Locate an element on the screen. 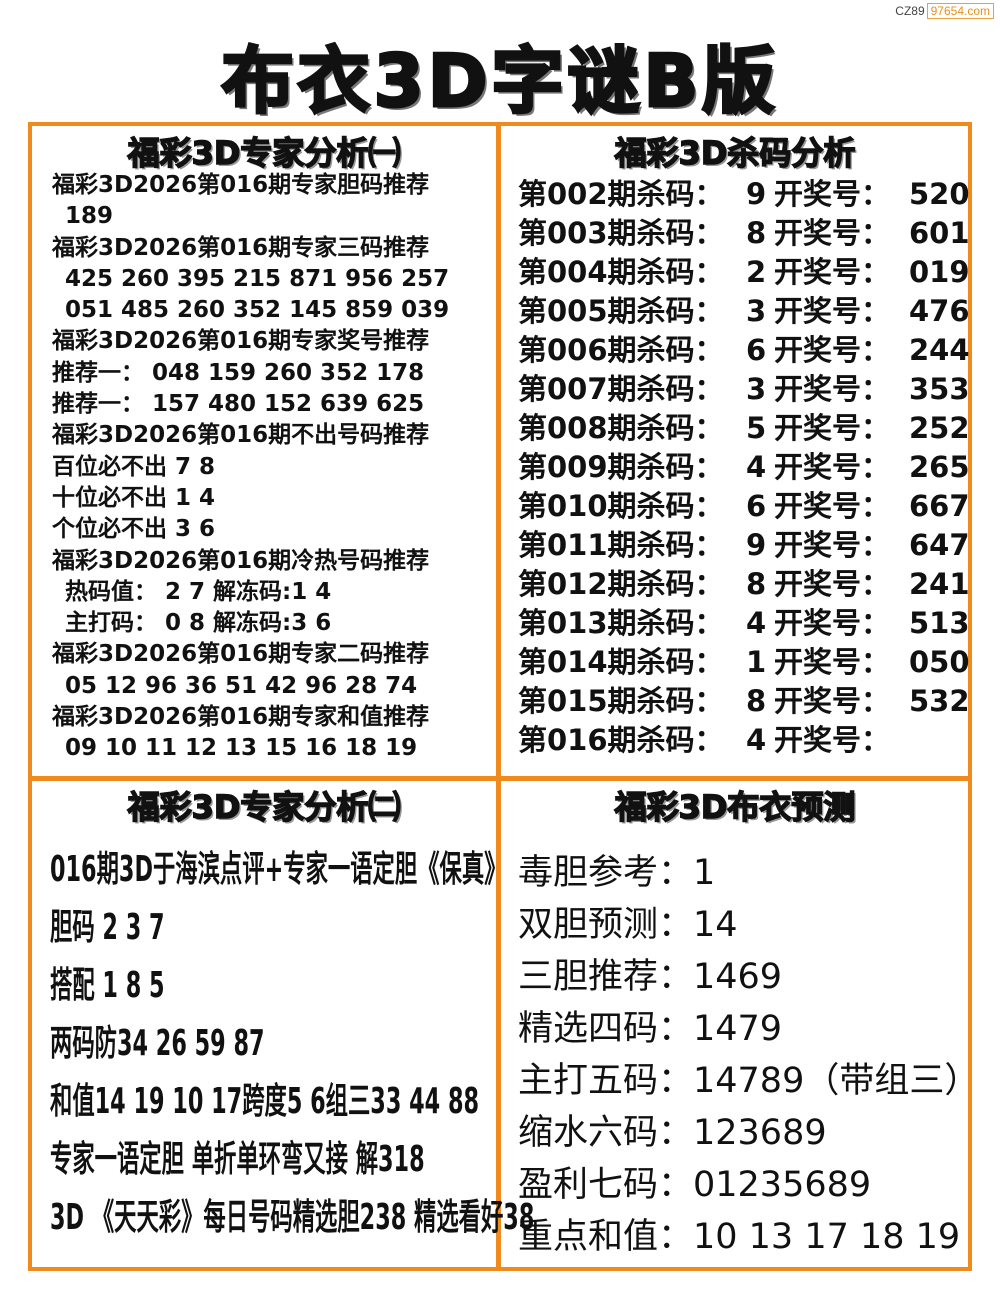  kill-kill: 2 is located at coordinates (756, 272).